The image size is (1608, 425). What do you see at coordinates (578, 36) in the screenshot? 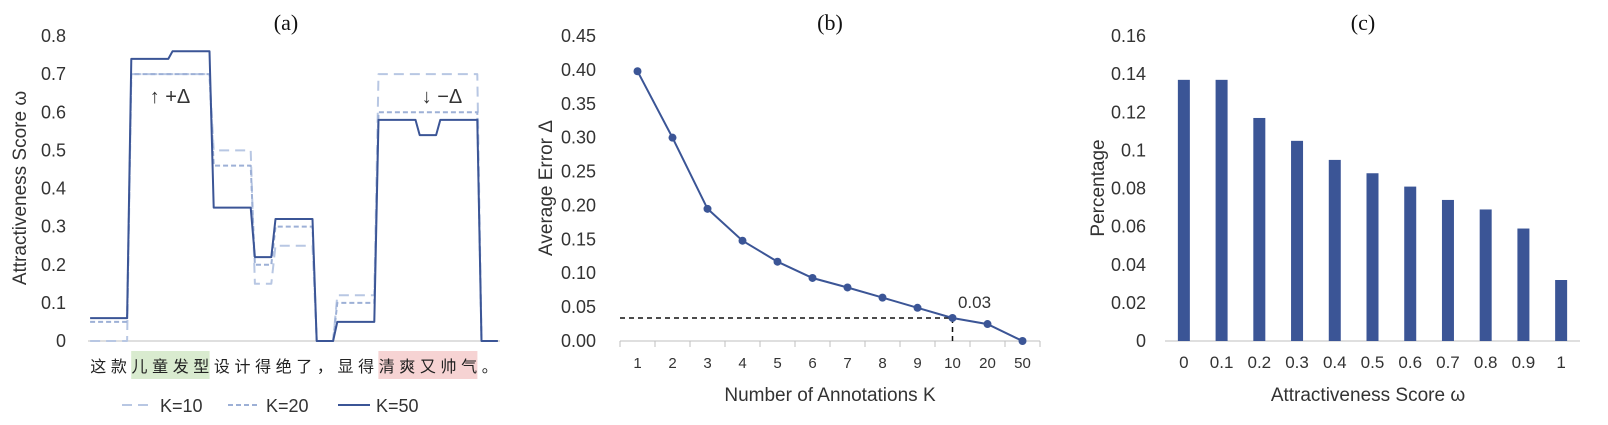
I see `y-tick-label: 0.45` at bounding box center [578, 36].